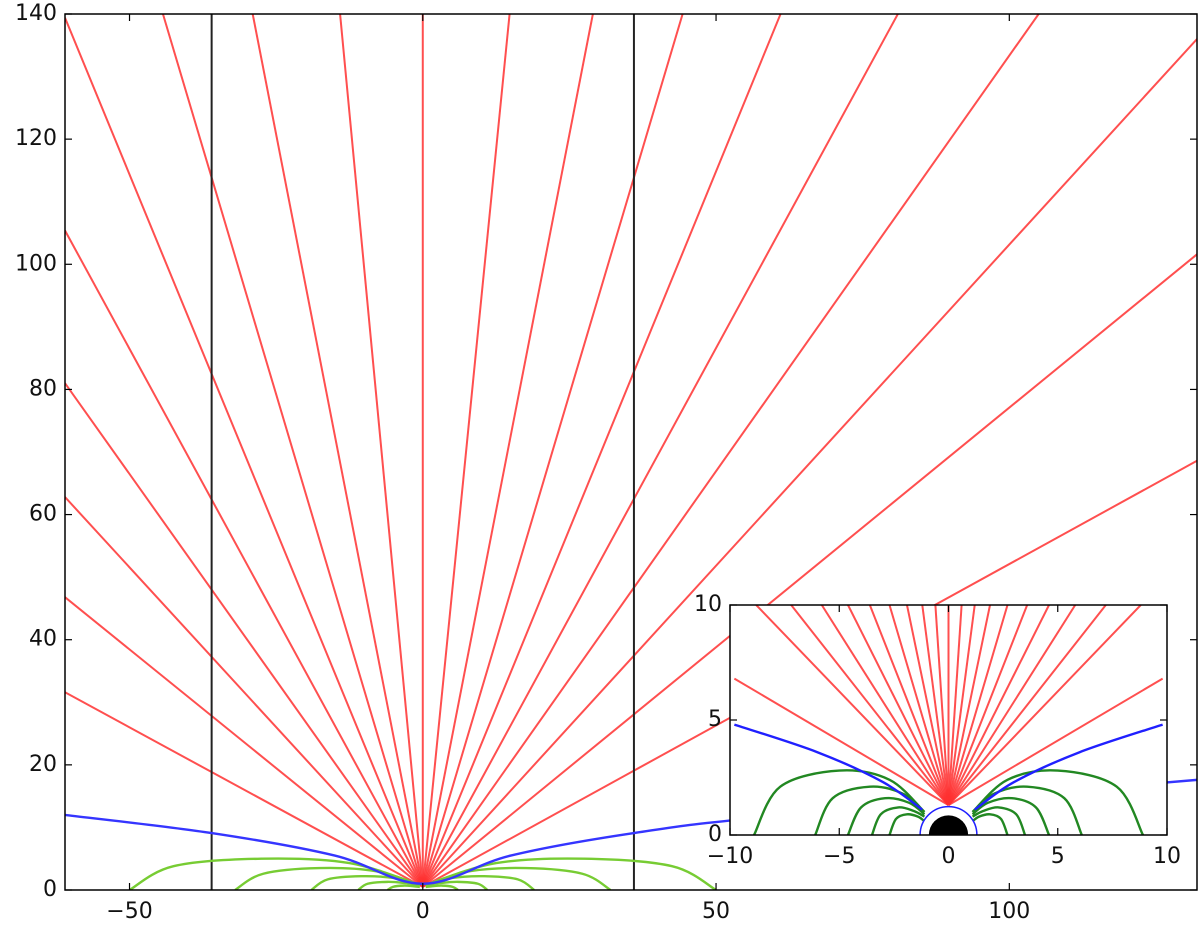 The image size is (1200, 929). I want to click on y-tick-label: 20, so click(43, 764).